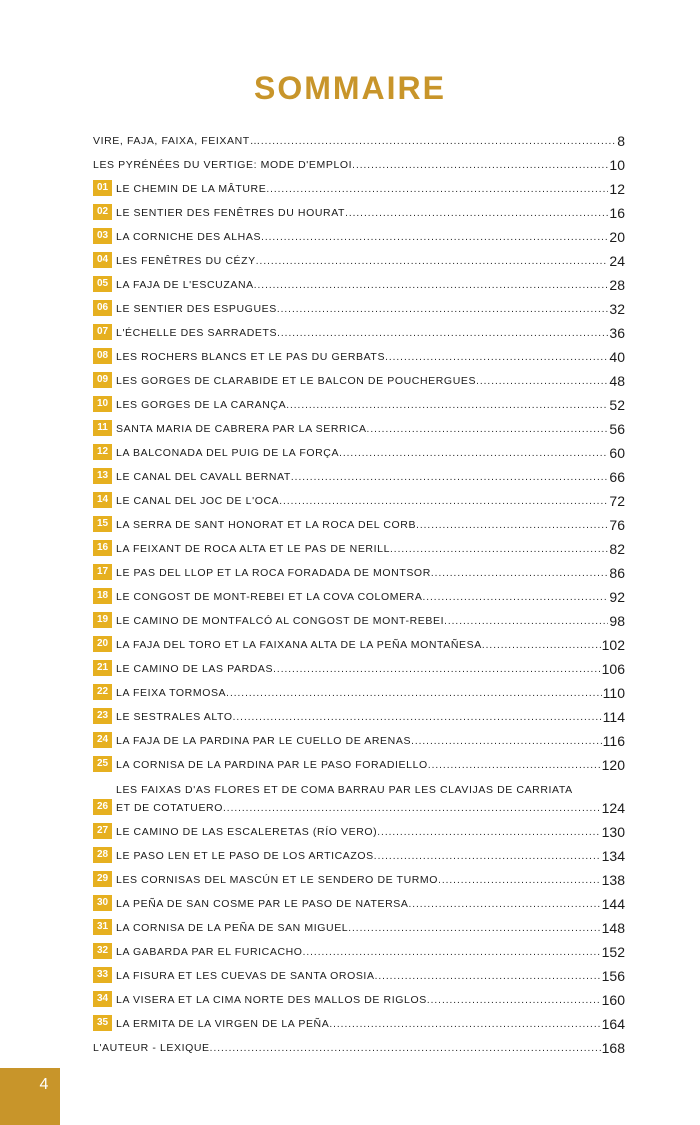 Image resolution: width=700 pixels, height=1125 pixels. Describe the element at coordinates (613, 952) in the screenshot. I see `entry-page: 152` at that location.